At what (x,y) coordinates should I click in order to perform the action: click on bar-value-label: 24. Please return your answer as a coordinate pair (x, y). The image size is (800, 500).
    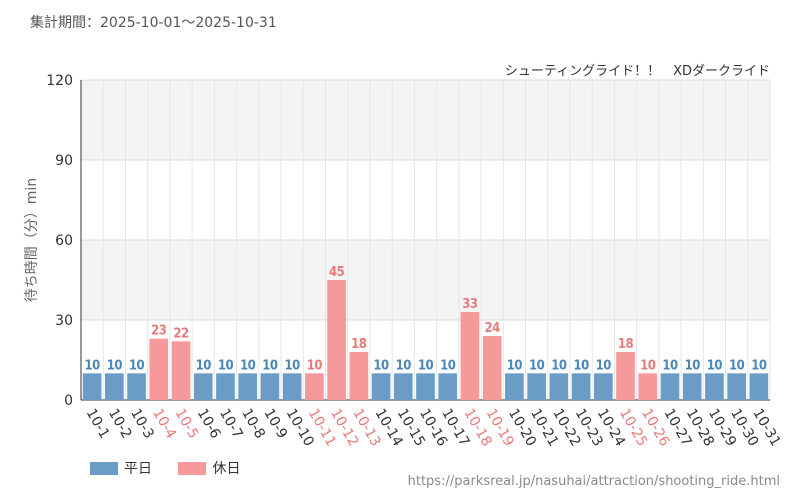
    Looking at the image, I should click on (493, 328).